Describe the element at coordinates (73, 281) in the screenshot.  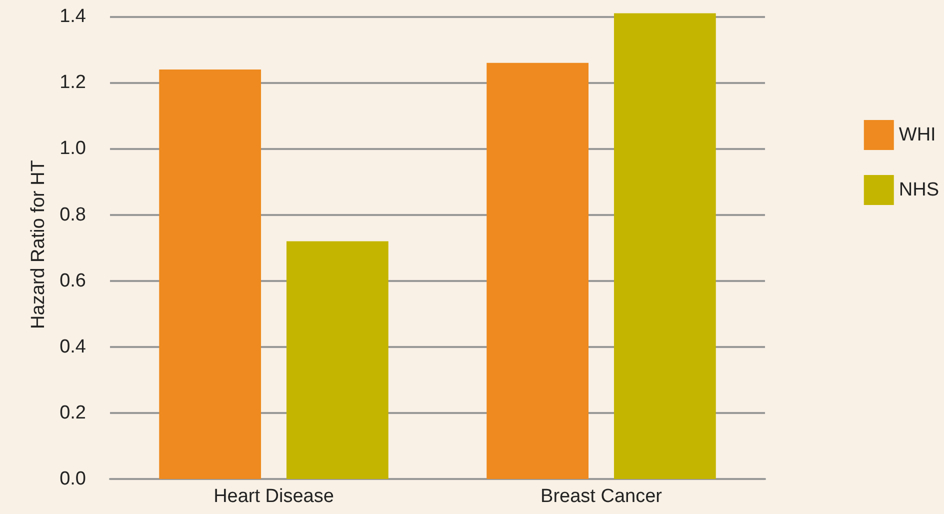
I see `y-tick-label: 0.6` at that location.